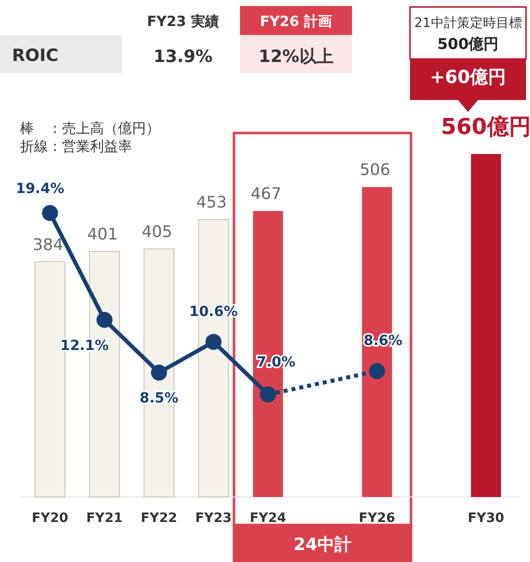  Describe the element at coordinates (268, 518) in the screenshot. I see `x-tick-label: FY24` at that location.